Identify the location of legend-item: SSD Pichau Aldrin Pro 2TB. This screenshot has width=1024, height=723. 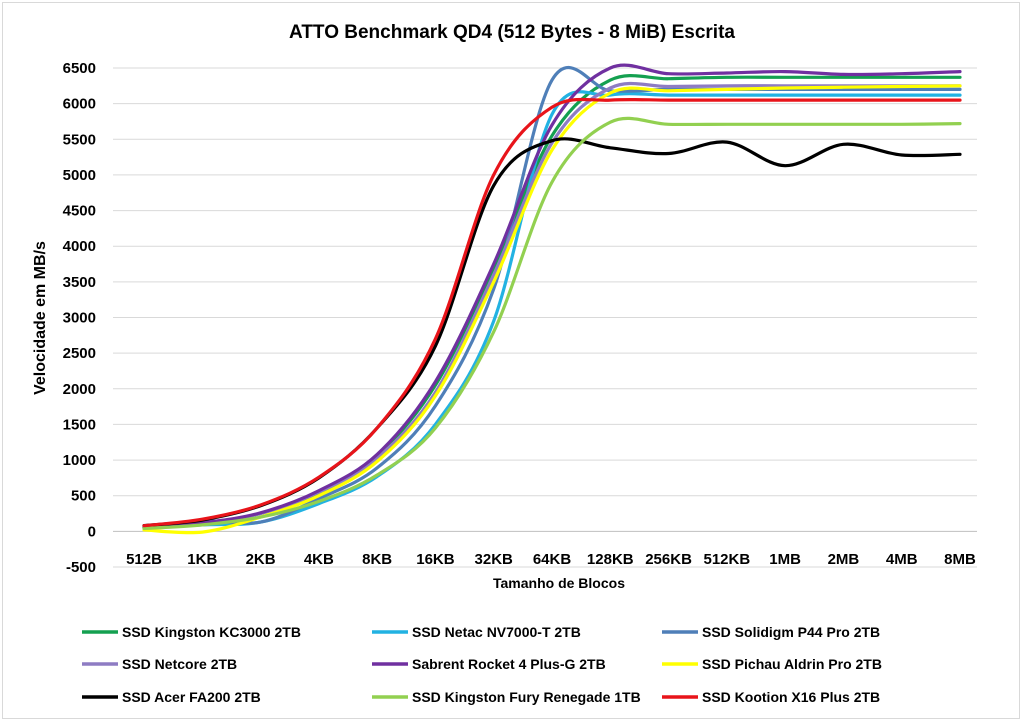
(772, 664).